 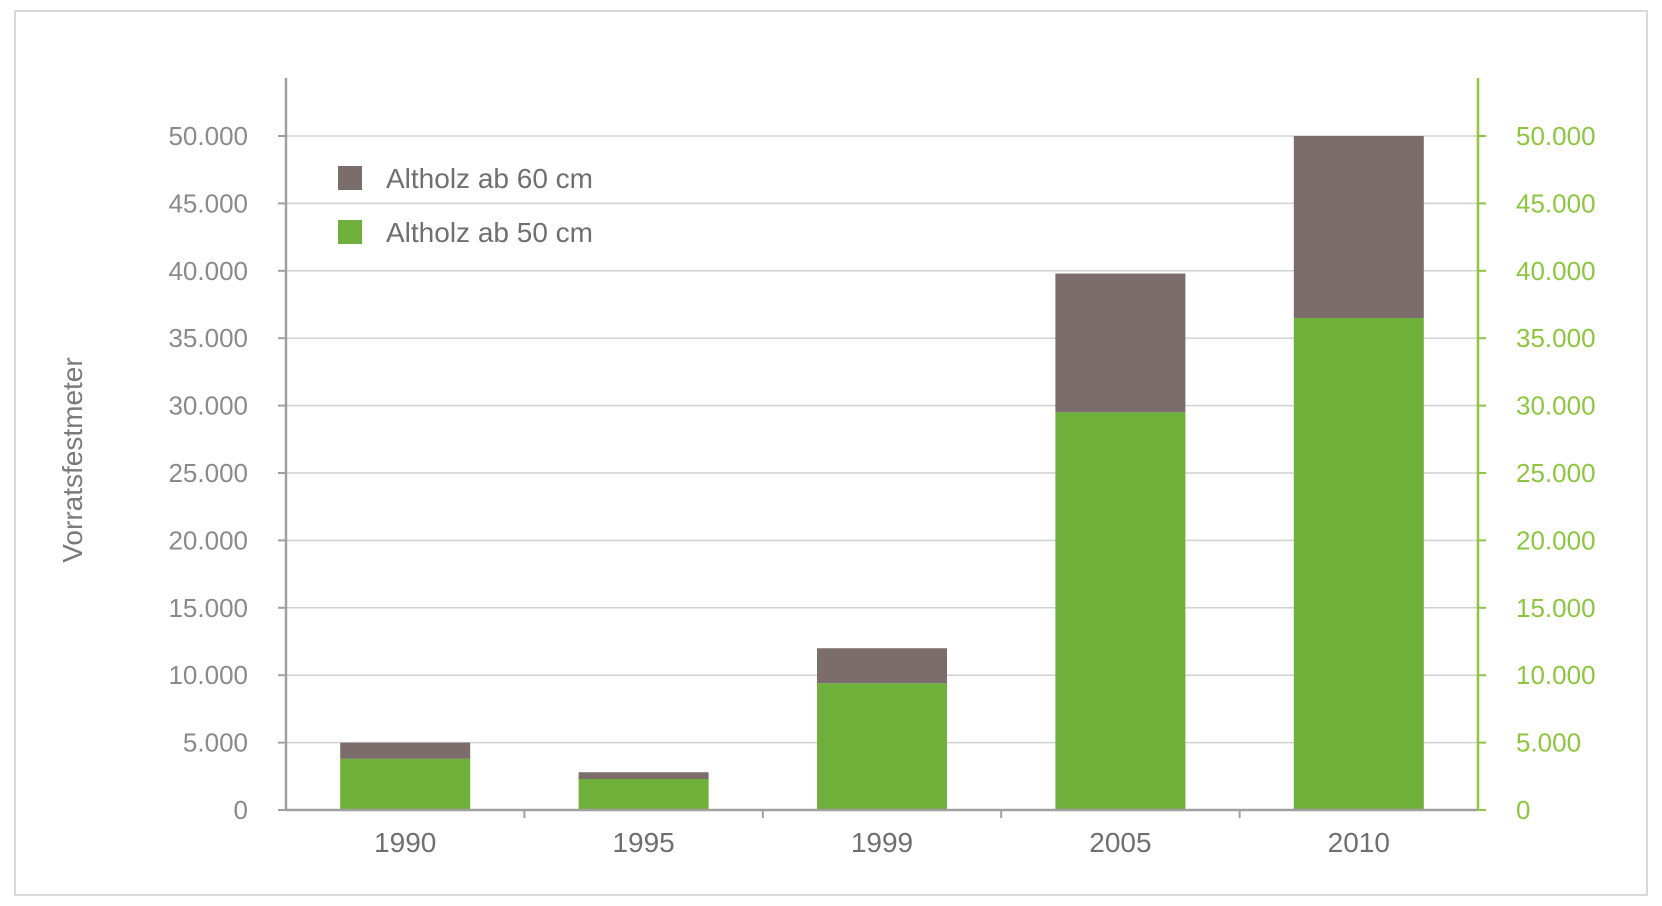 I want to click on y2-tick-label: 15.000, so click(x=1556, y=608).